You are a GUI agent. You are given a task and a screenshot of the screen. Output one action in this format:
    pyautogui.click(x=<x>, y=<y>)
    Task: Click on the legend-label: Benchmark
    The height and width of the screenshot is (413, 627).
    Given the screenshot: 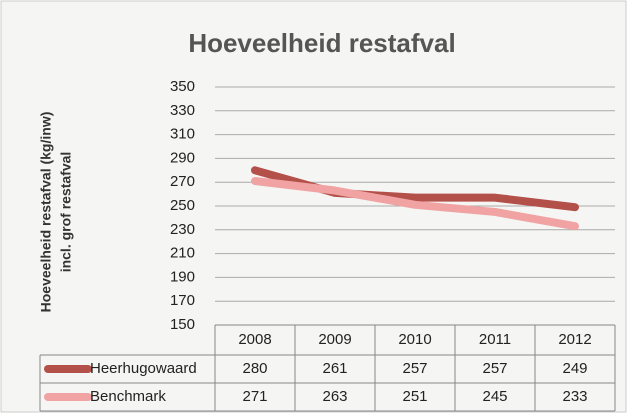 What is the action you would take?
    pyautogui.click(x=128, y=396)
    